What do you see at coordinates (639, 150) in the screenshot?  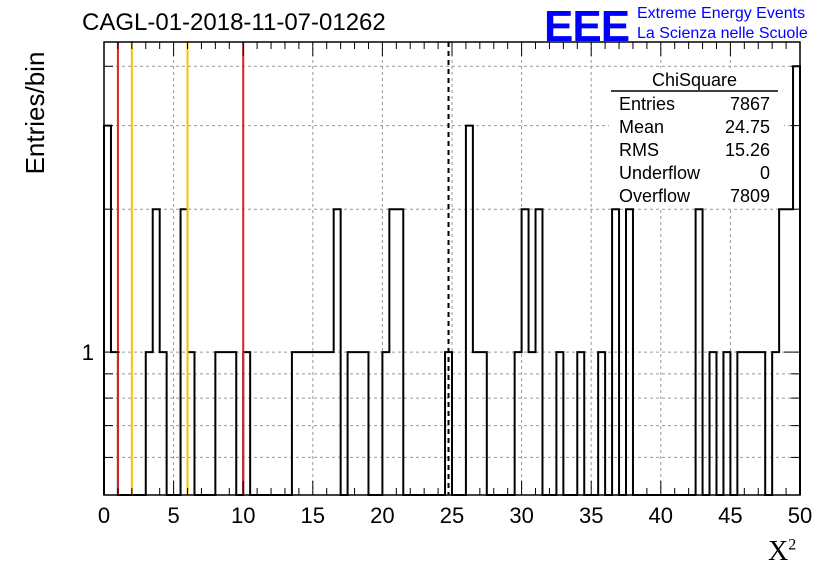 I see `stats-row-label: RMS` at bounding box center [639, 150].